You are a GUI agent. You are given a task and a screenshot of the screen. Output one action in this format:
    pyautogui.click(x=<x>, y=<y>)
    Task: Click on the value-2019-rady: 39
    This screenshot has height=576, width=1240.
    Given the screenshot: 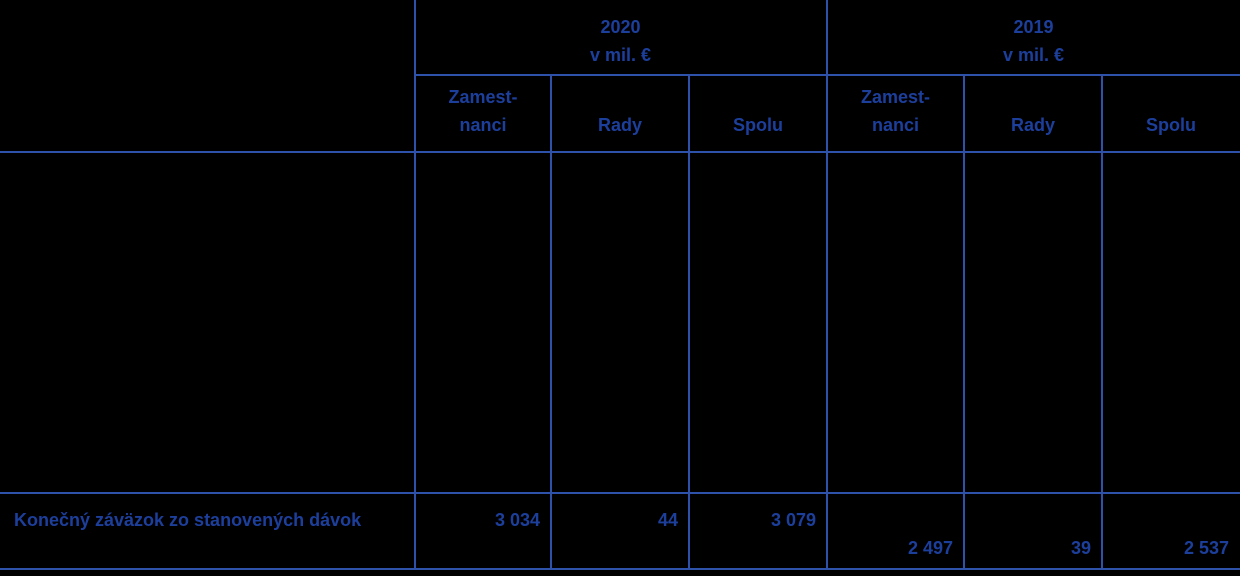 What is the action you would take?
    pyautogui.click(x=1080, y=548)
    